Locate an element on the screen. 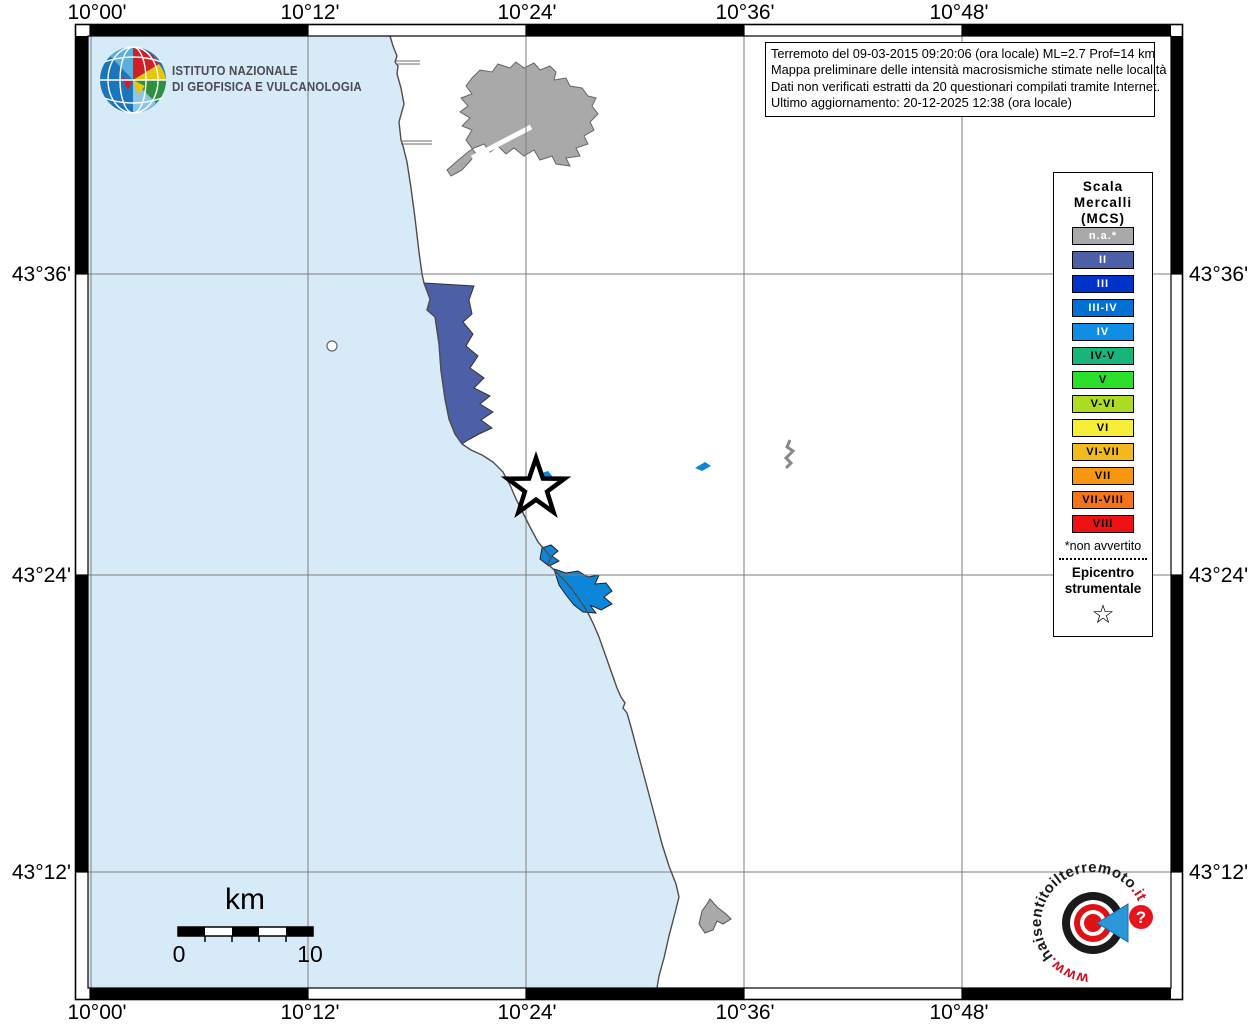 The width and height of the screenshot is (1256, 1024). question-badge is located at coordinates (1141, 917).